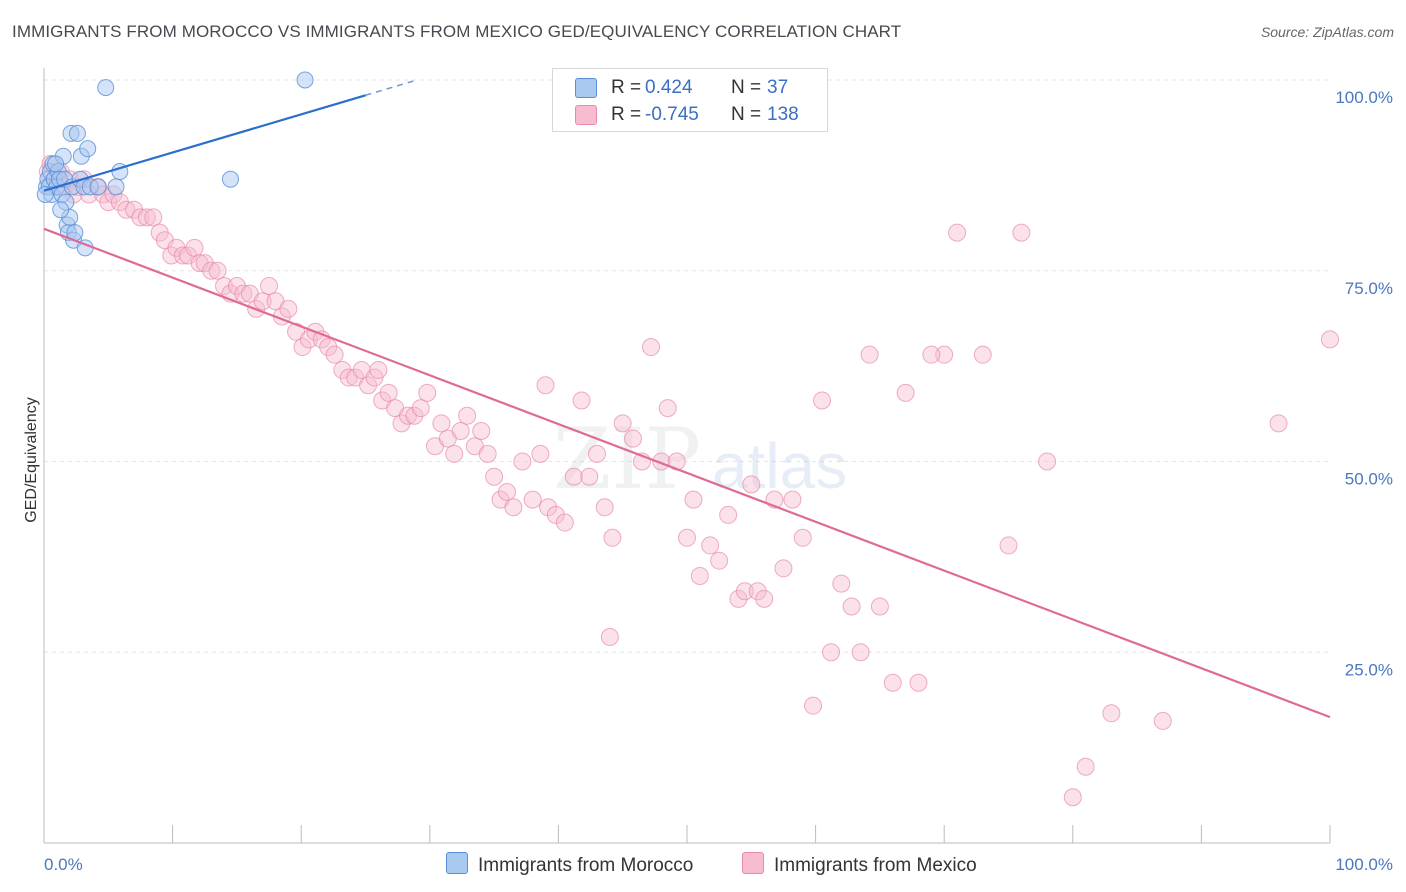 This screenshot has width=1406, height=892. I want to click on y-tick-label: 100.0%, so click(1364, 97).